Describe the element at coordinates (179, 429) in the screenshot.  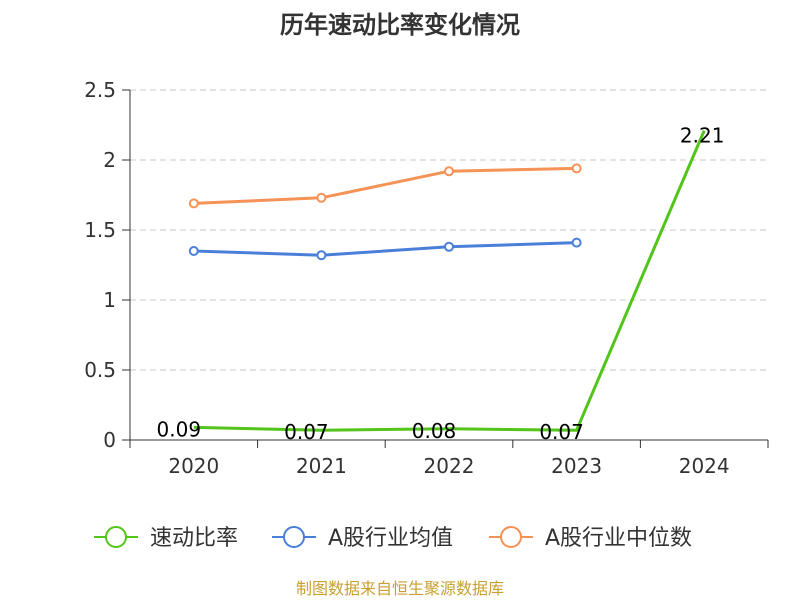
I see `data-label: 0.09` at that location.